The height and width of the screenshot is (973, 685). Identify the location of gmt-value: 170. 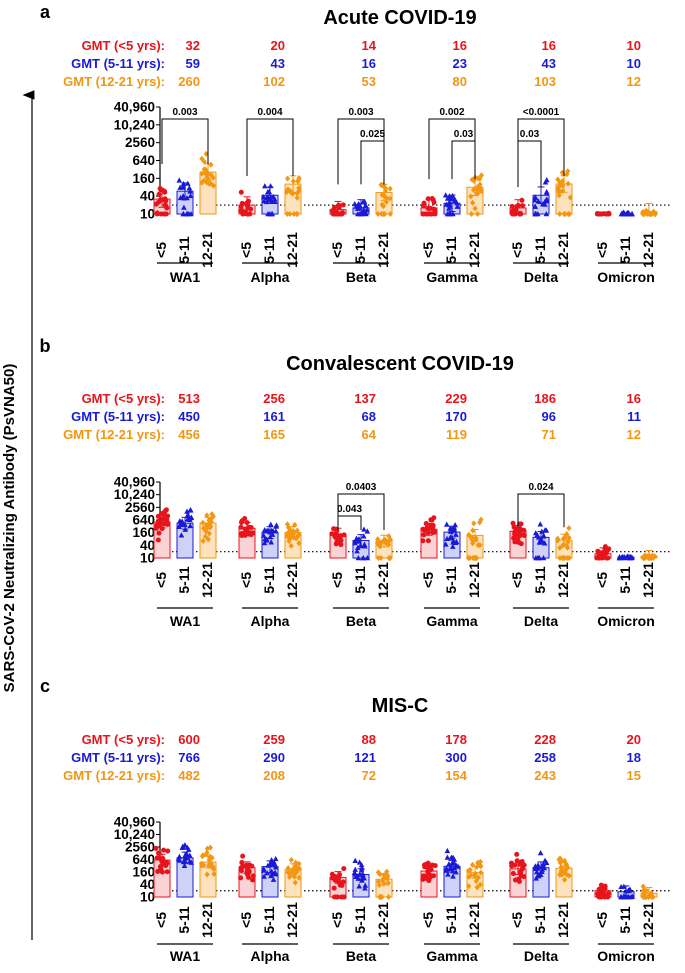
(456, 416).